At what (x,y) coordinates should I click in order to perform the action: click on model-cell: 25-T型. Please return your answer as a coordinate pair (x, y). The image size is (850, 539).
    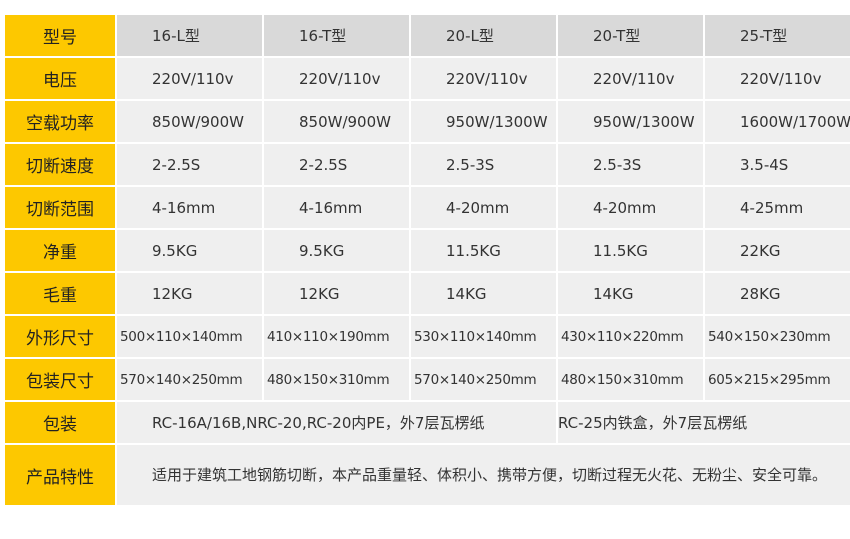
    Looking at the image, I should click on (776, 35).